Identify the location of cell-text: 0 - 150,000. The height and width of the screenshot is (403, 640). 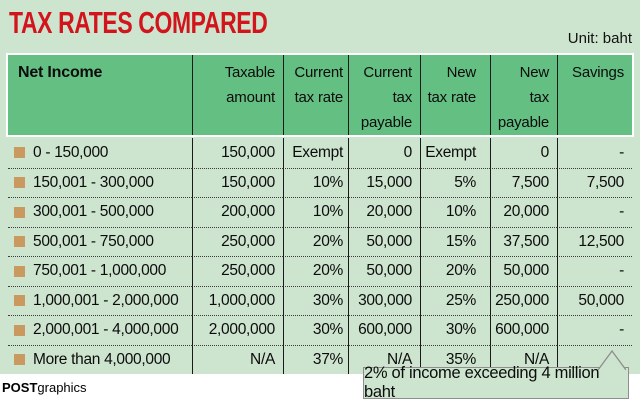
(71, 152).